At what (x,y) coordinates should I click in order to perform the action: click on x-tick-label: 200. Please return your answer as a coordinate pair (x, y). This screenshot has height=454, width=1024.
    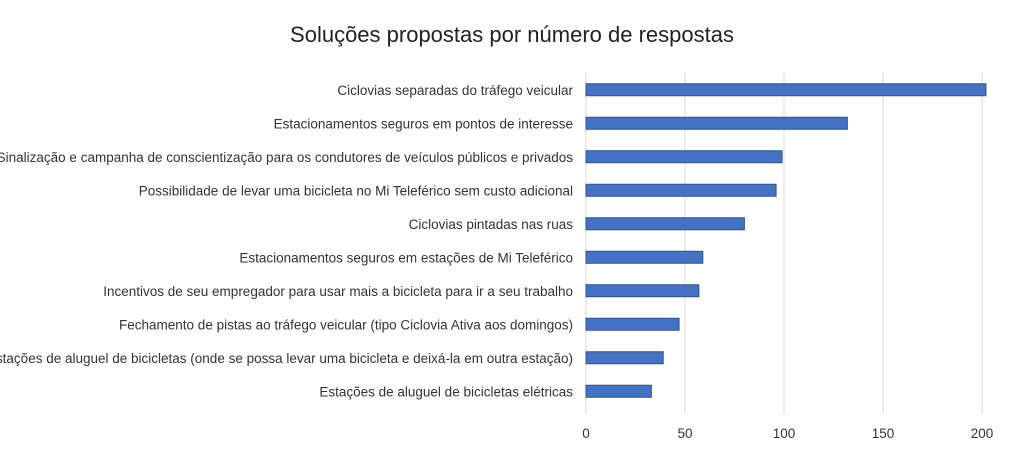
    Looking at the image, I should click on (982, 433).